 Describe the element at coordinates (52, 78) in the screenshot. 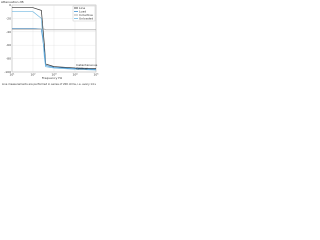

I see `x-axis-label: Frequency Hz` at that location.